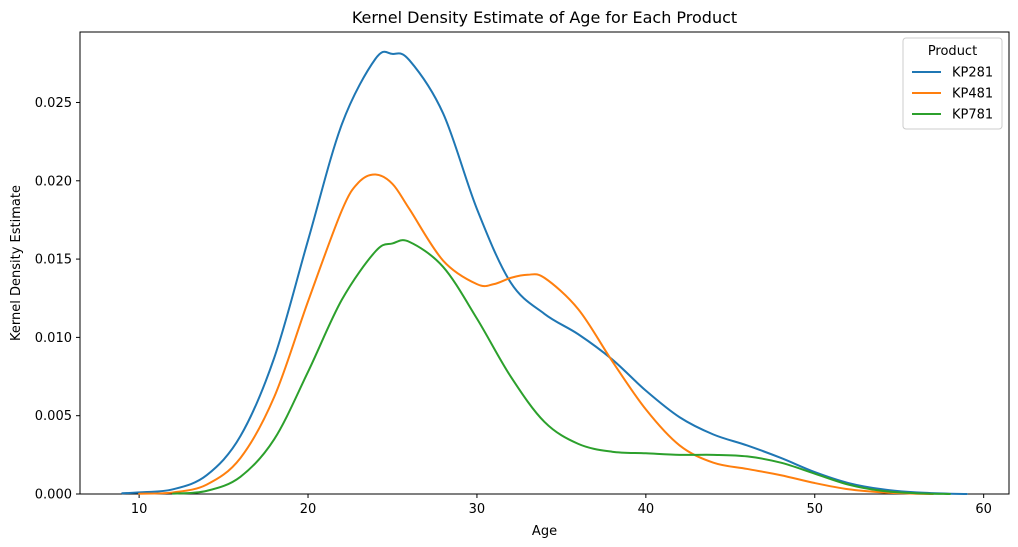 Image resolution: width=1018 pixels, height=547 pixels. What do you see at coordinates (53, 260) in the screenshot?
I see `y-tick-label: 0.015` at bounding box center [53, 260].